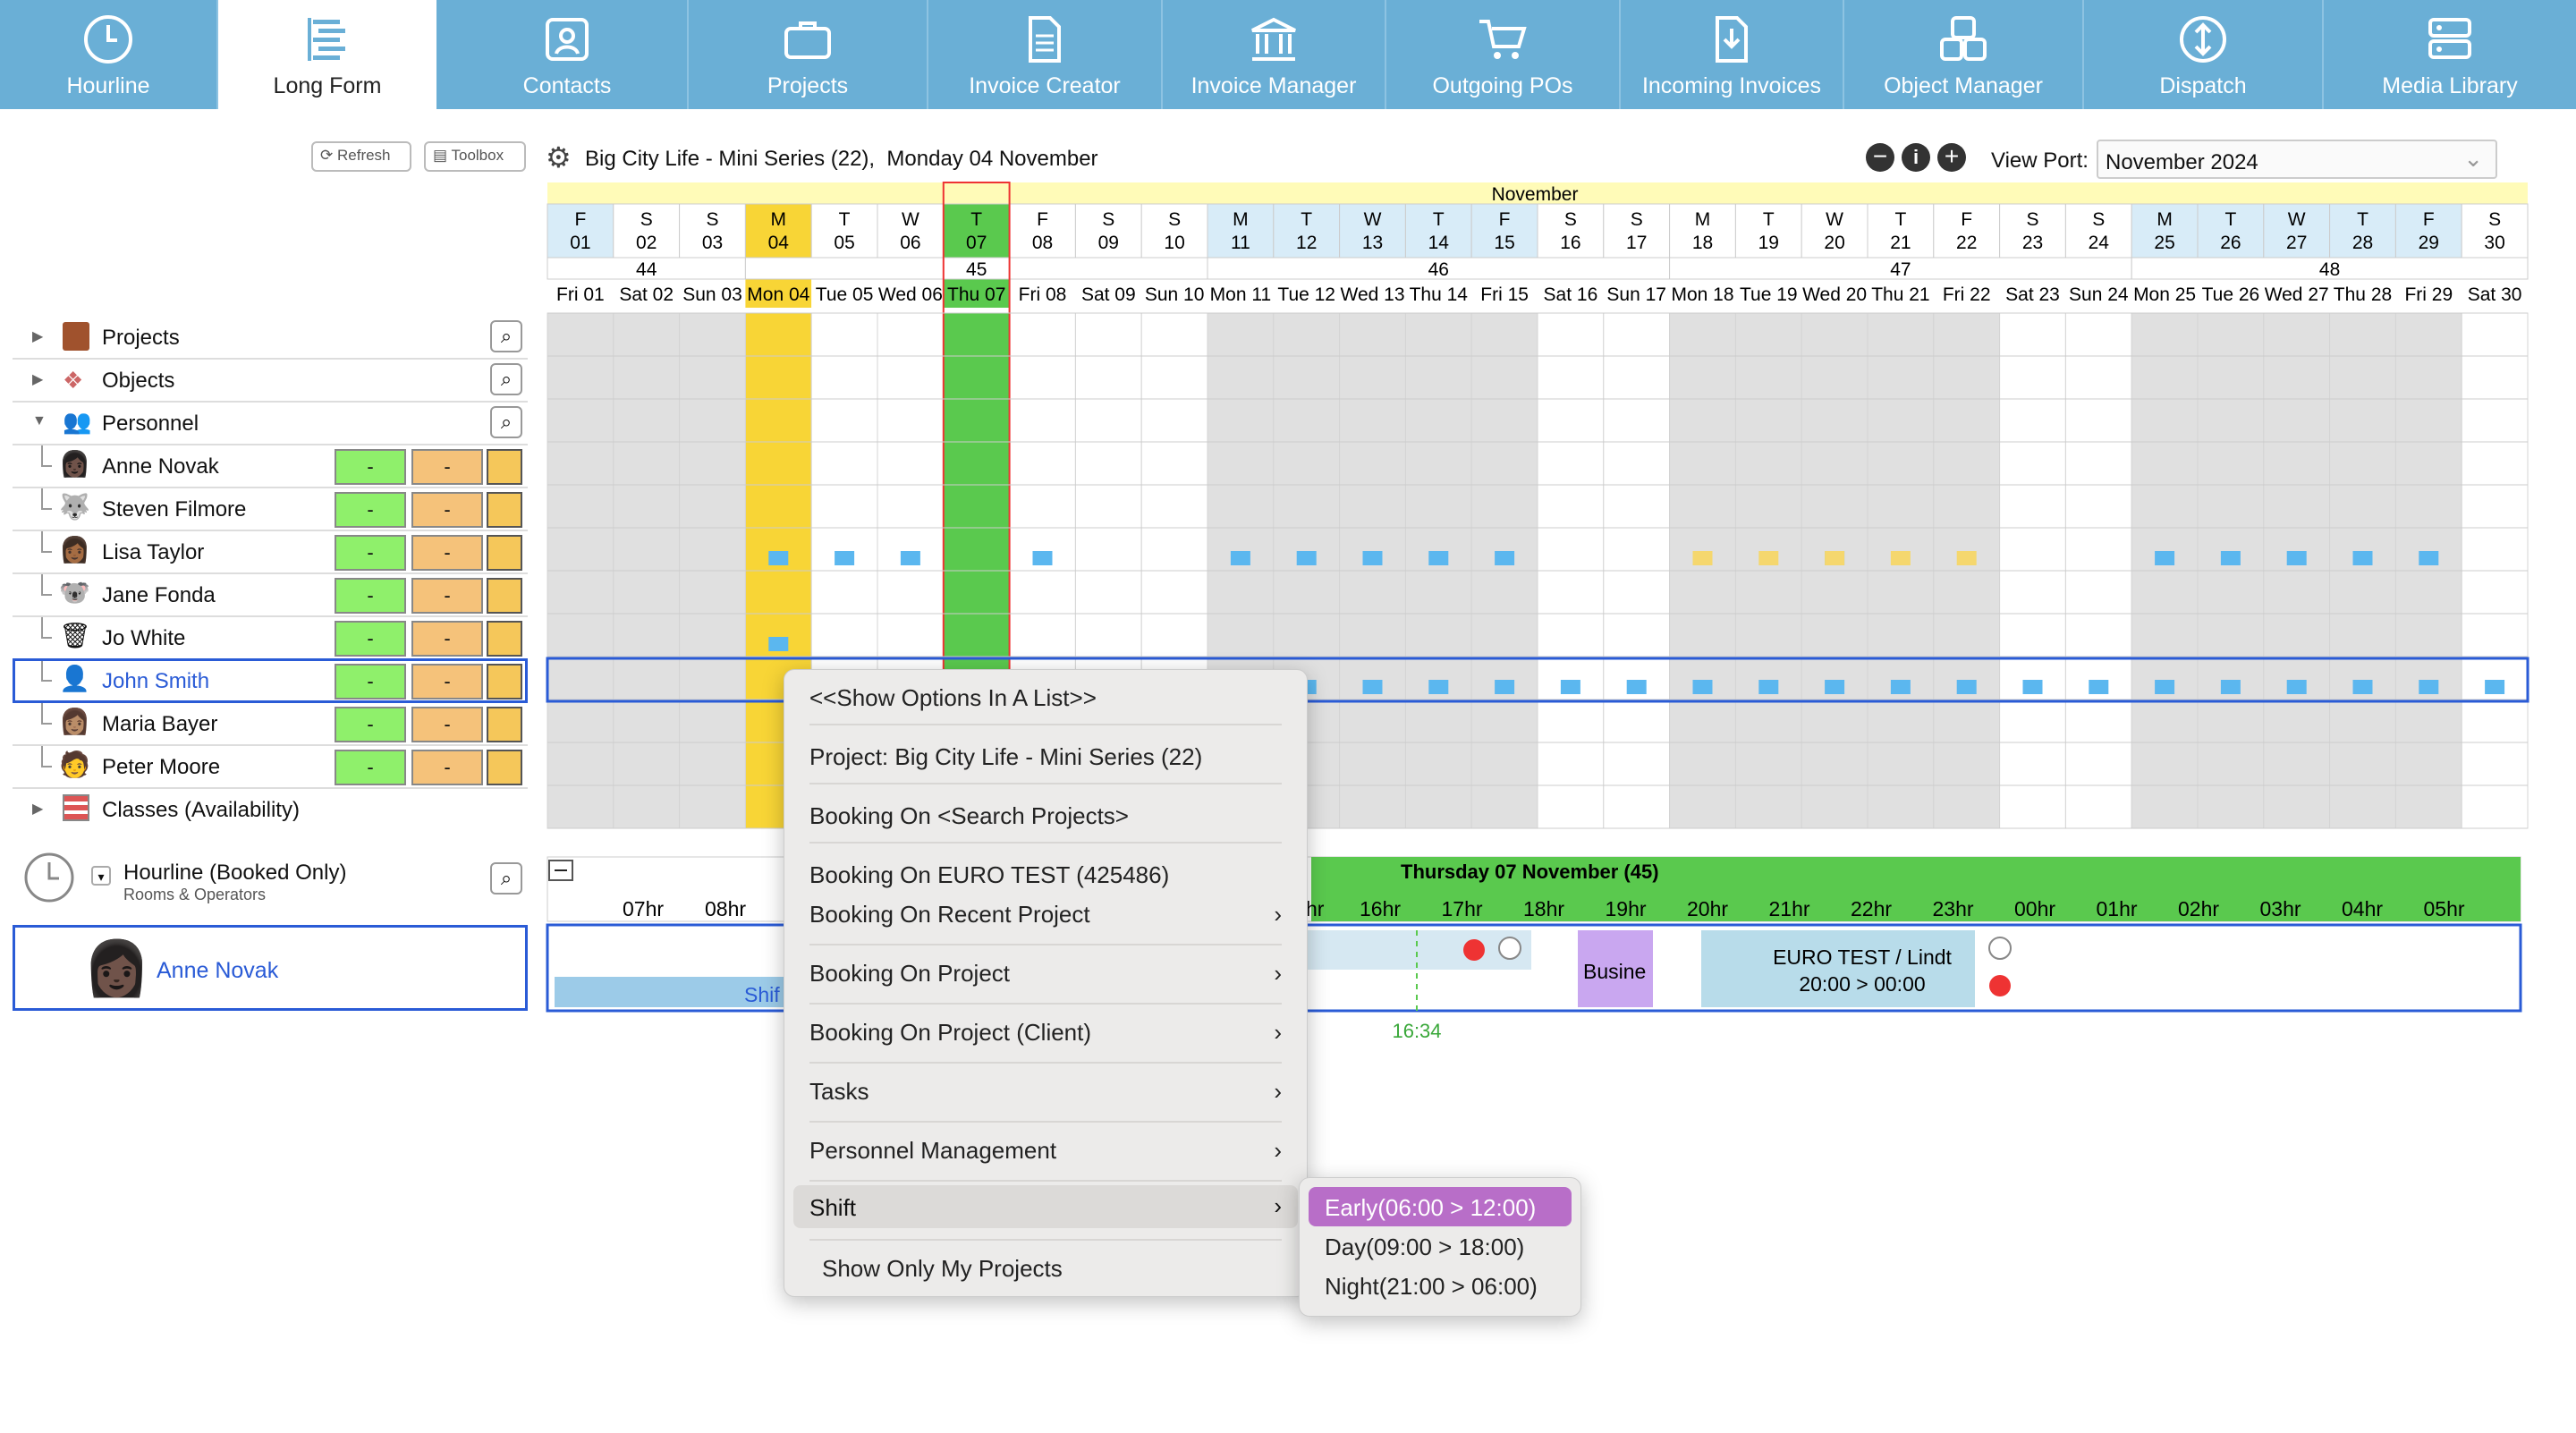 The width and height of the screenshot is (2576, 1433). I want to click on shift-block-right, so click(1418, 950).